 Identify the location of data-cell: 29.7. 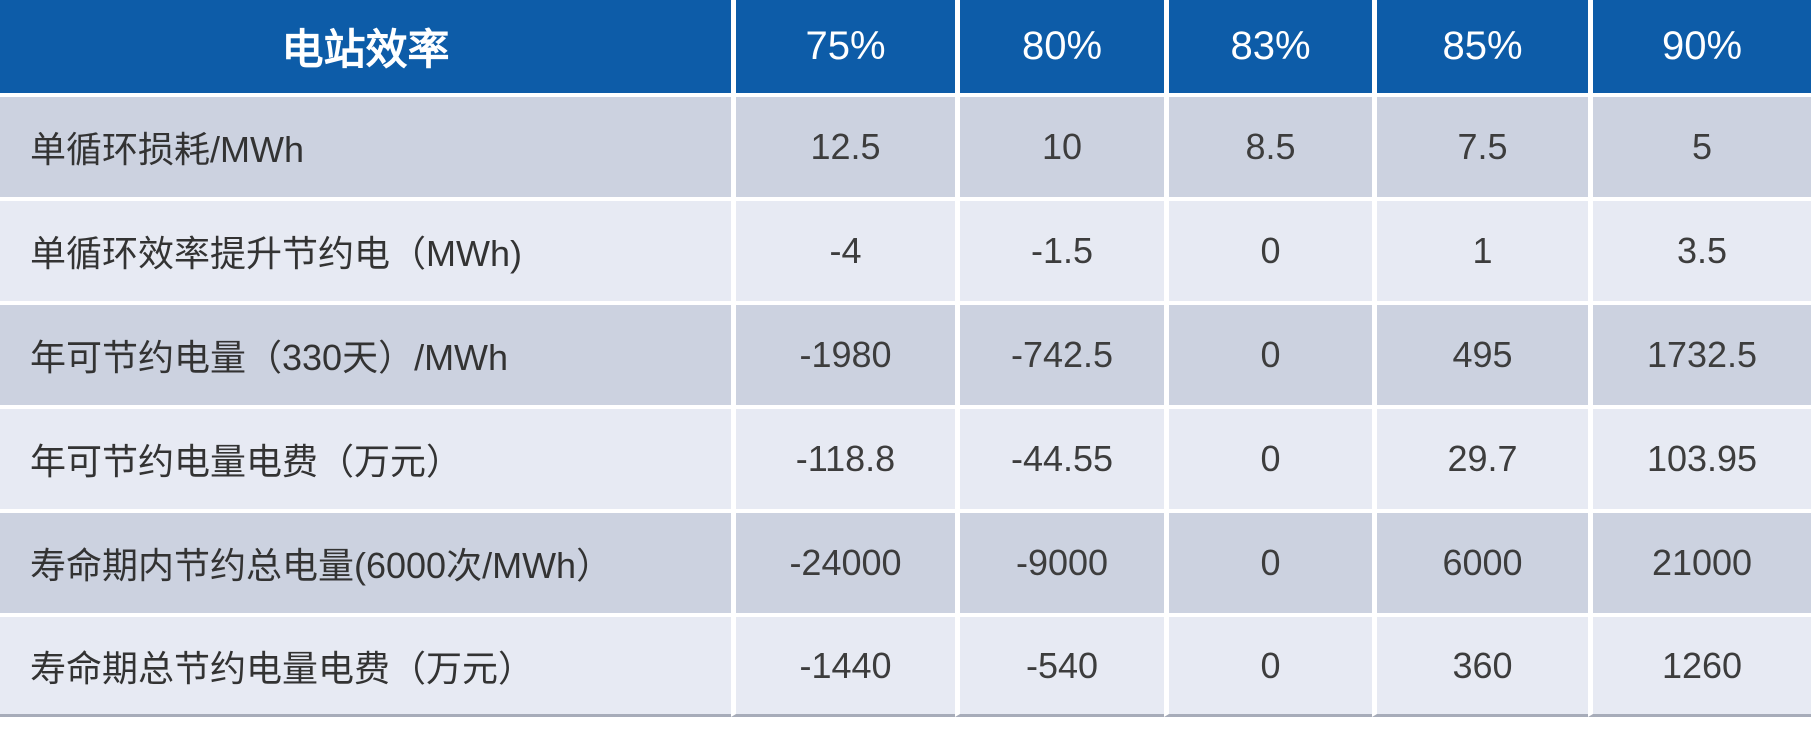
(1480, 457).